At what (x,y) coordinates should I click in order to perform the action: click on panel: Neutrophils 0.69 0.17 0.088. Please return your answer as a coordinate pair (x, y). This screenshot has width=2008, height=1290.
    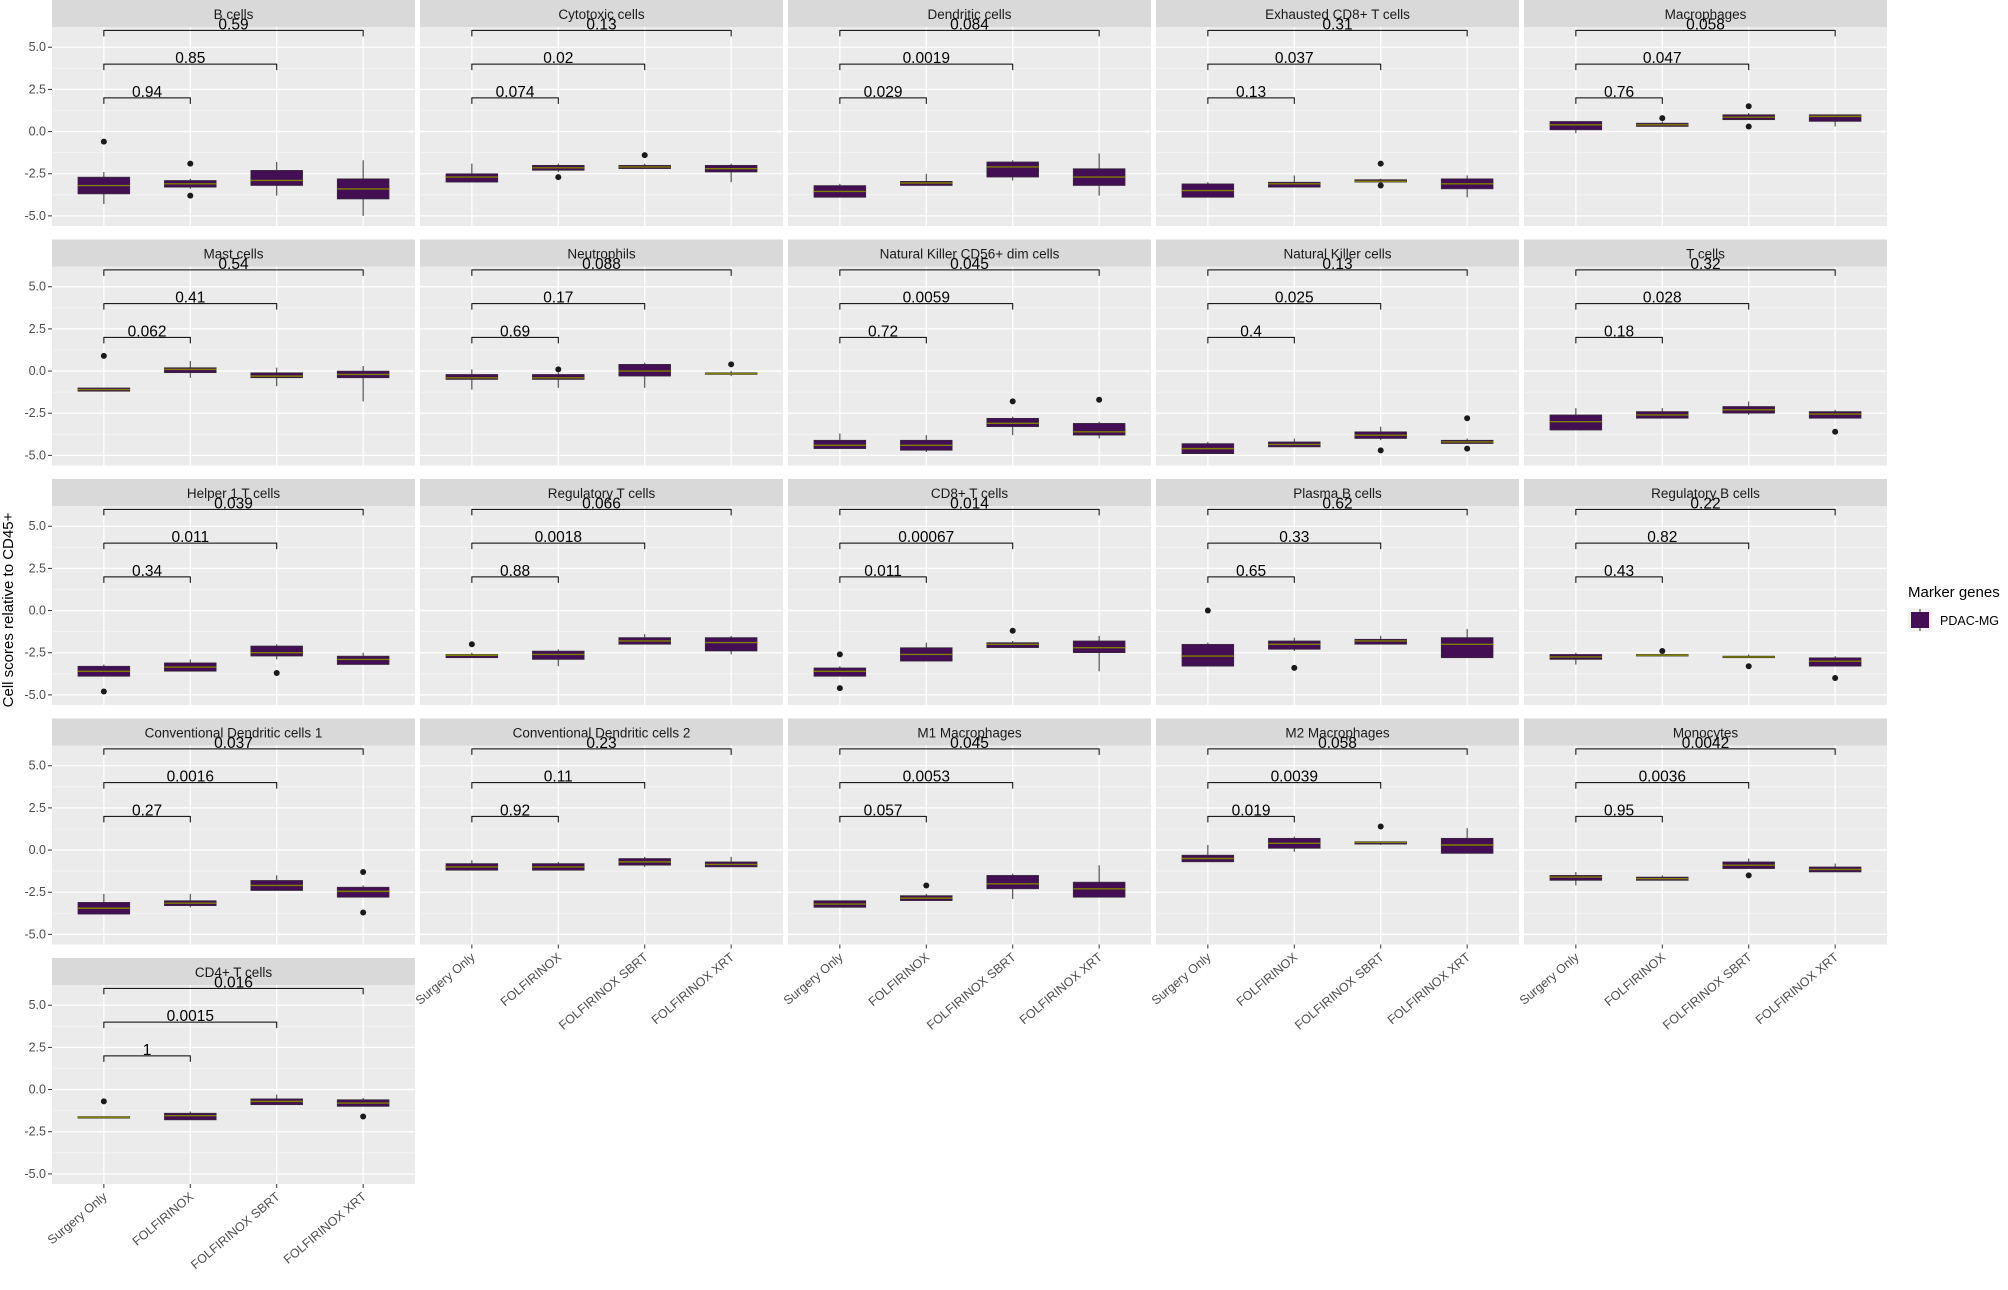
    Looking at the image, I should click on (601, 352).